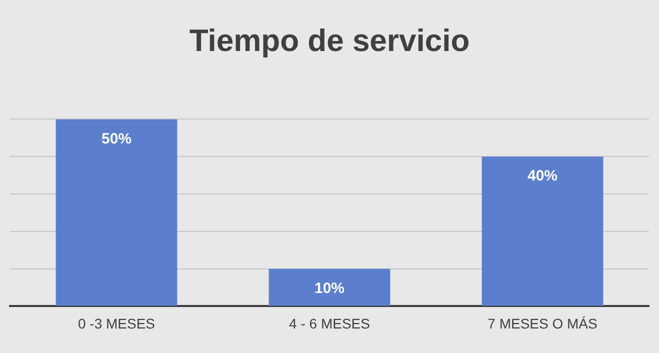 The width and height of the screenshot is (659, 353). I want to click on data-label: 40%, so click(542, 176).